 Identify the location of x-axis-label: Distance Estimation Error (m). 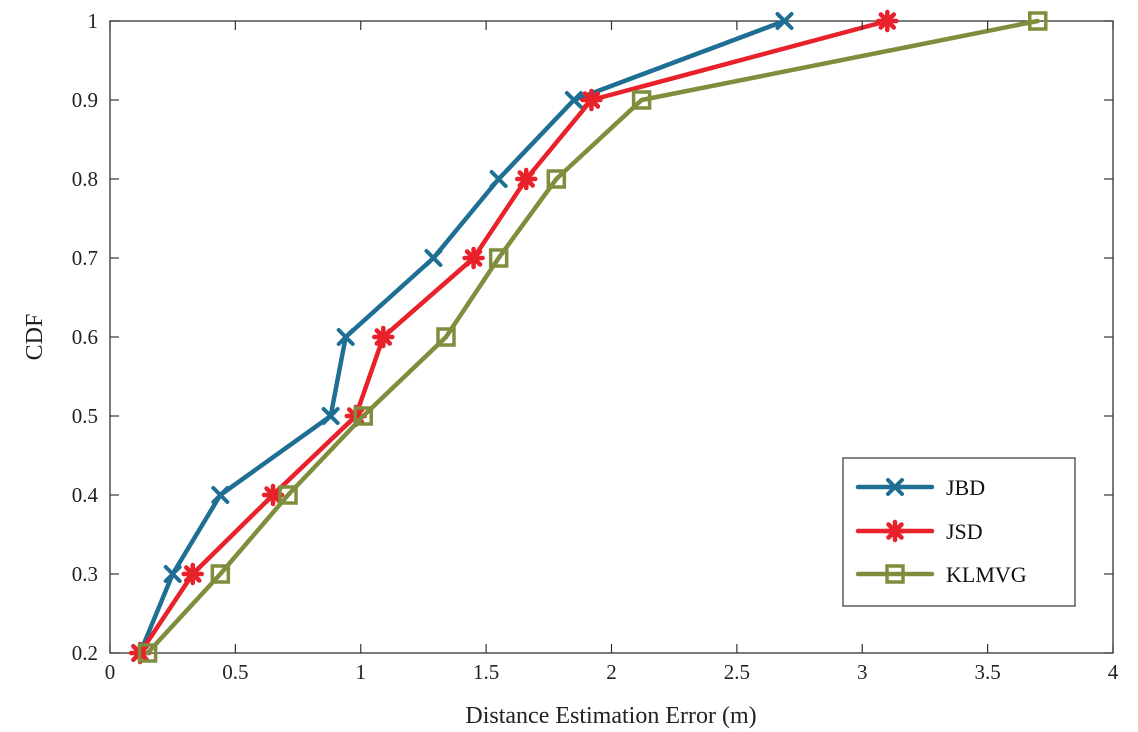
(610, 716).